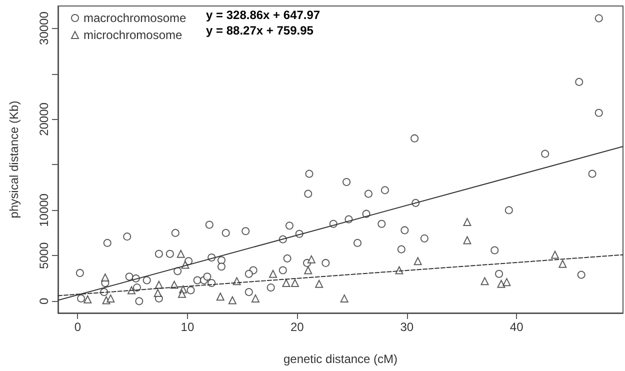 This screenshot has height=371, width=625. What do you see at coordinates (44, 210) in the screenshot?
I see `y-tick-label: 10000` at bounding box center [44, 210].